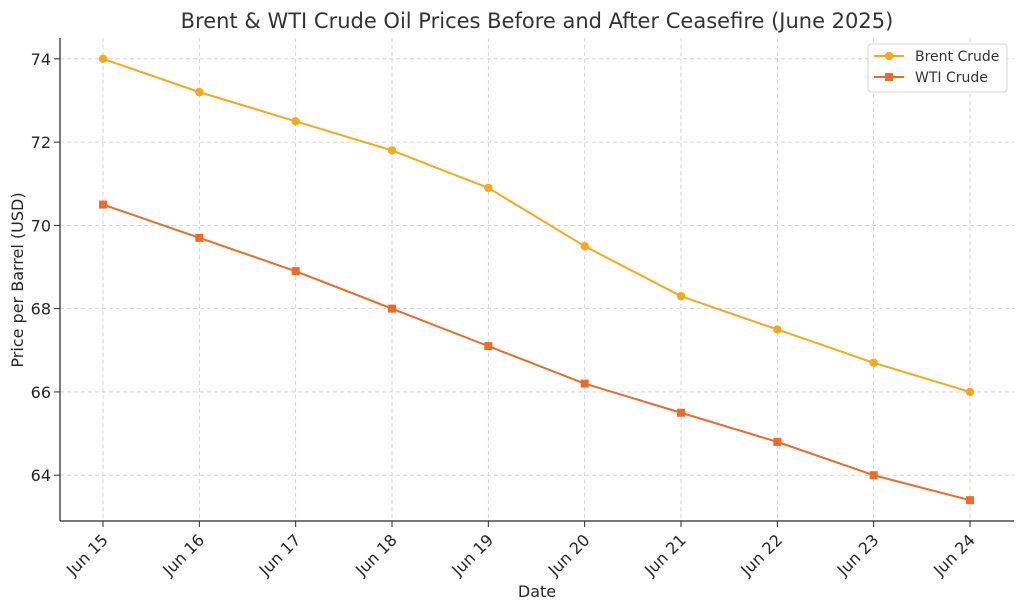 This screenshot has height=611, width=1024. I want to click on x-tick-label: Jun 23, so click(858, 555).